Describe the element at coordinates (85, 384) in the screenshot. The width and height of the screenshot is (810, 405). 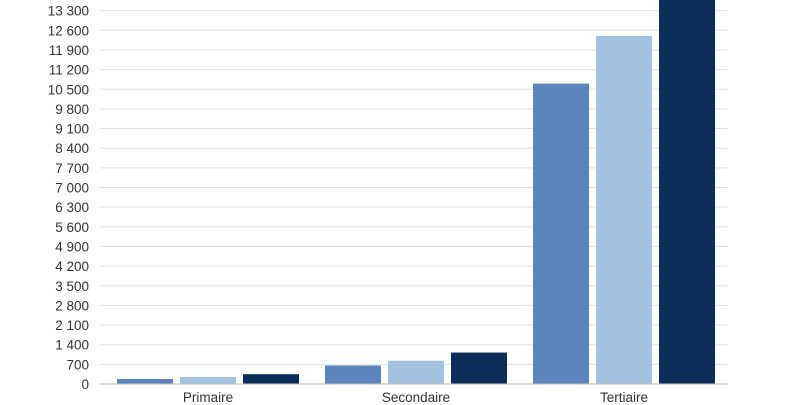
I see `y-tick-label: 0` at that location.